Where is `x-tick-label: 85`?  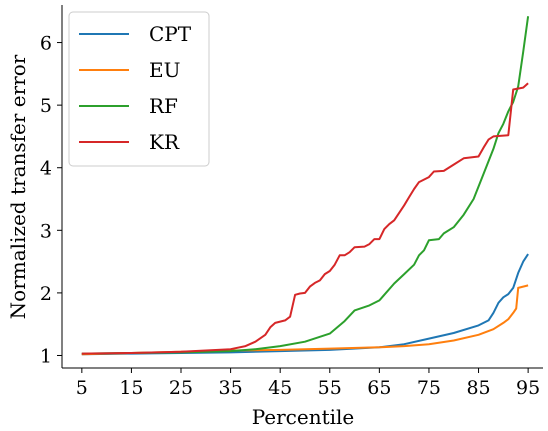
x-tick-label: 85 is located at coordinates (478, 388).